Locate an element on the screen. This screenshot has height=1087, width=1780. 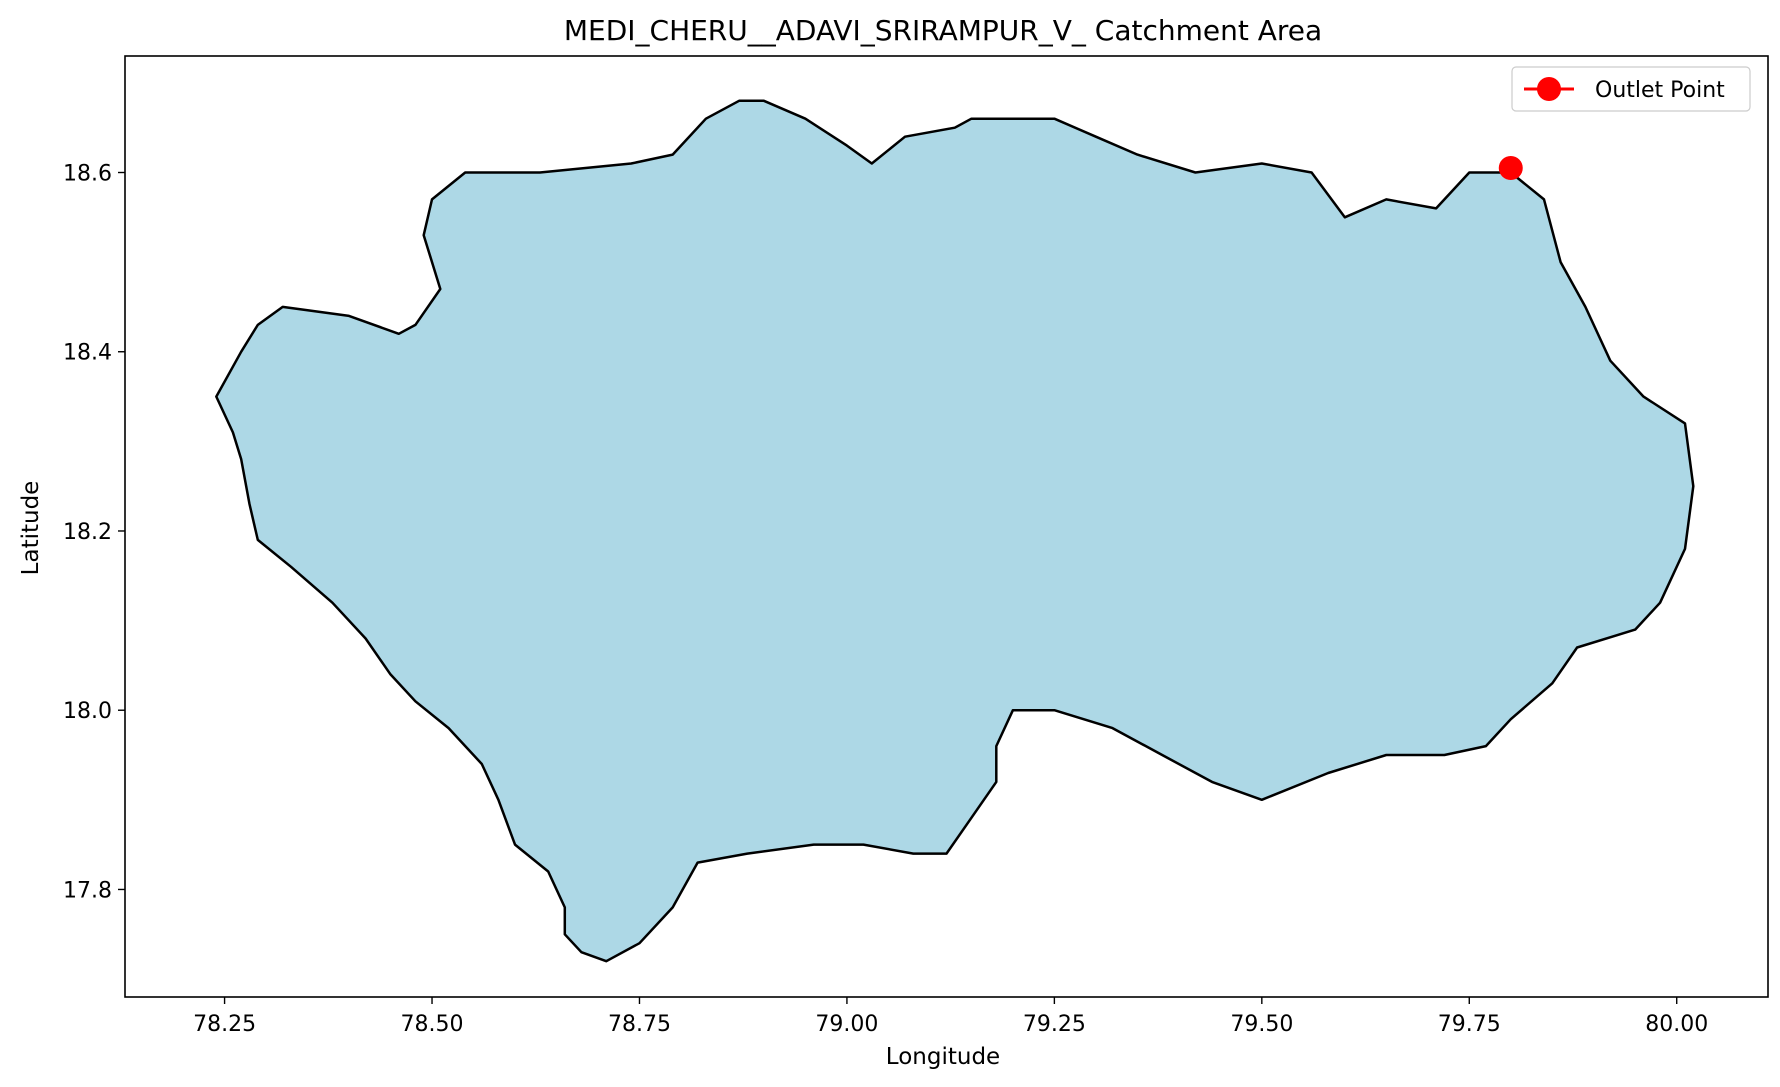
y-tick-label: 18.6 is located at coordinates (87, 174).